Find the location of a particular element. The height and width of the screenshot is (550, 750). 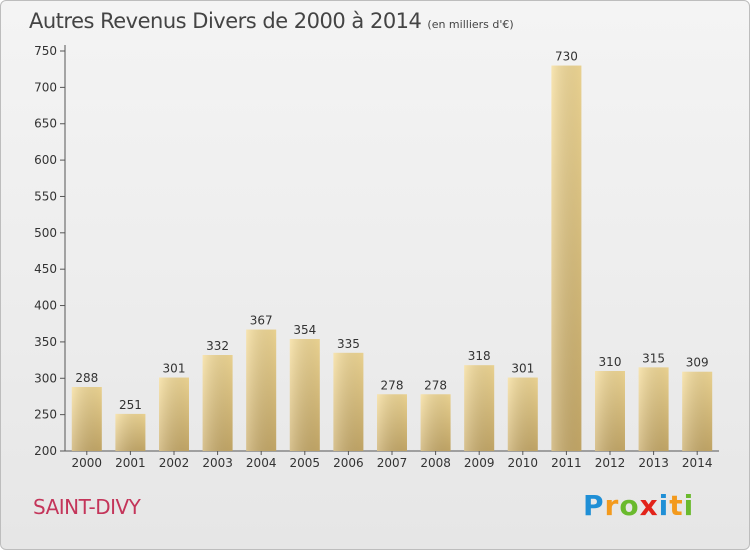

chart-title-unit: (en milliers d'€) is located at coordinates (470, 24).